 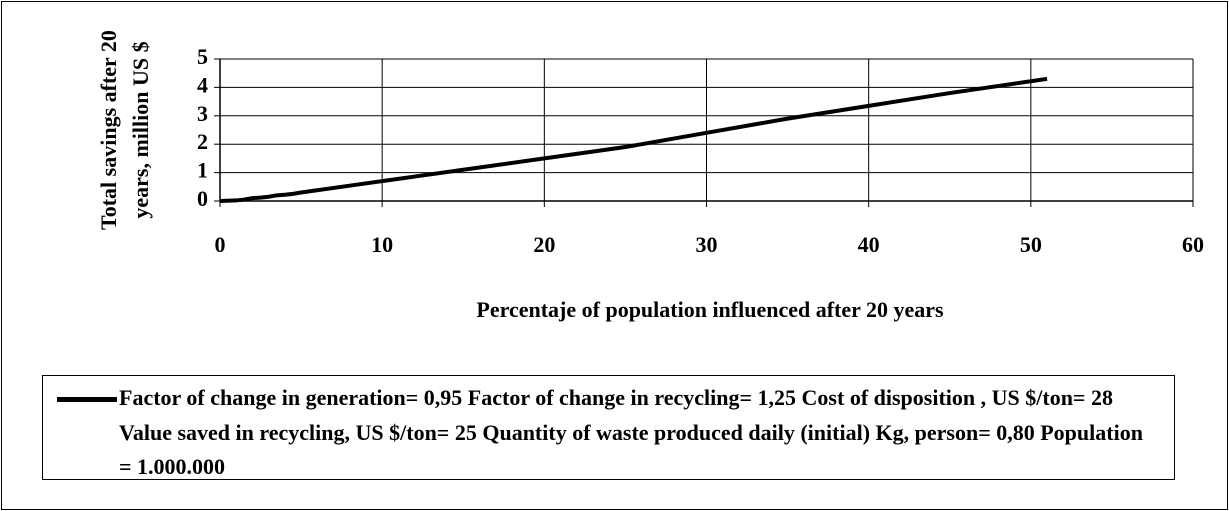 I want to click on x-tick-label: 40, so click(x=869, y=244).